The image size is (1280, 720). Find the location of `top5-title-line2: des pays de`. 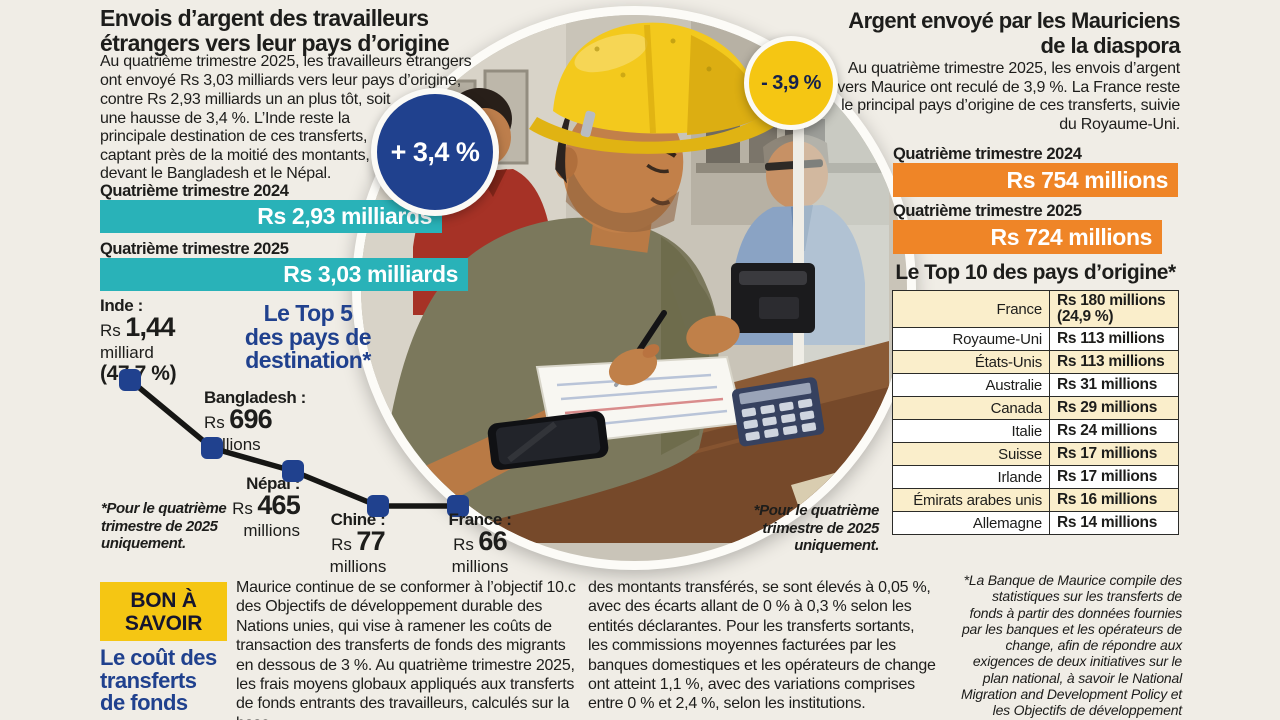

top5-title-line2: des pays de is located at coordinates (308, 336).